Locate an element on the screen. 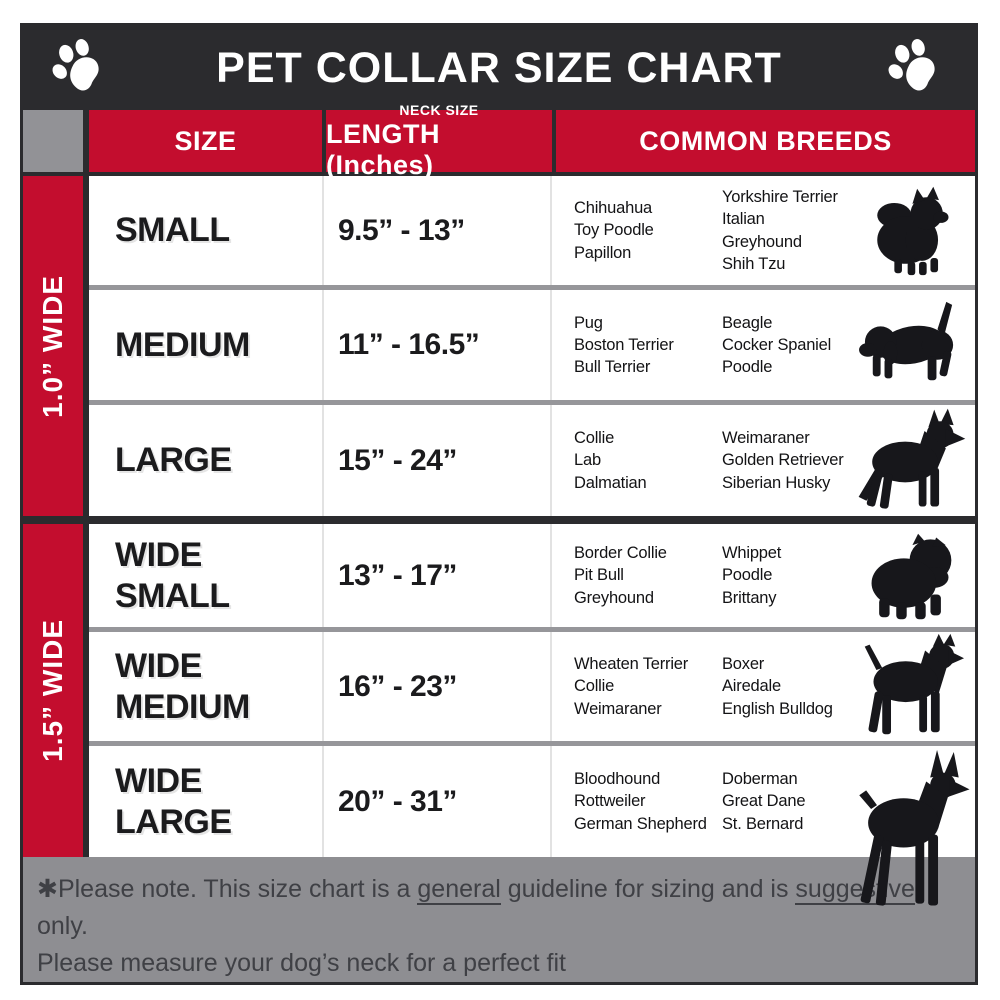 The width and height of the screenshot is (1000, 1000). breed-item: German Shepherd is located at coordinates (640, 823).